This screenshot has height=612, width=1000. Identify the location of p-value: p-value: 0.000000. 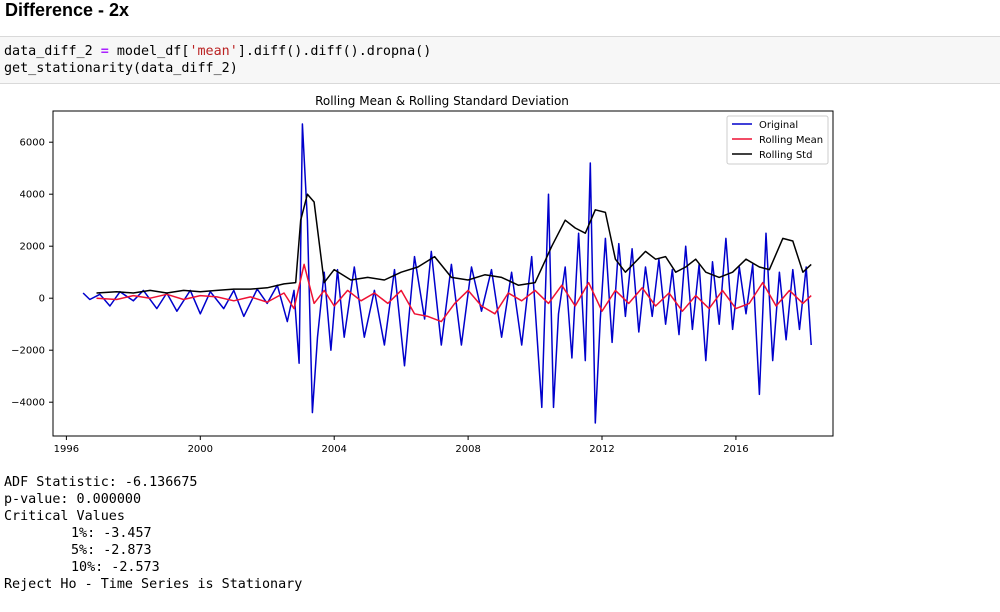
(73, 499).